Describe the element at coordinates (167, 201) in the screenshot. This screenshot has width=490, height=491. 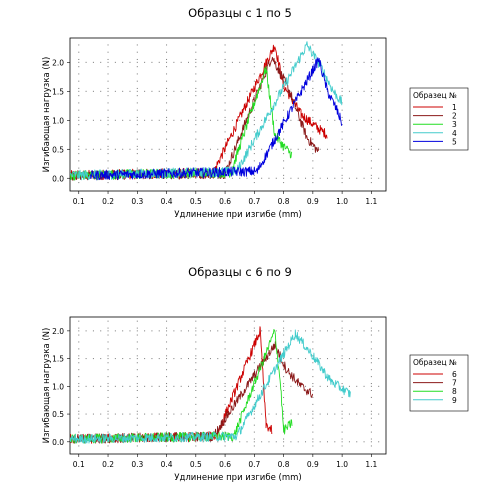
I see `x-tick-label: 0.4` at that location.